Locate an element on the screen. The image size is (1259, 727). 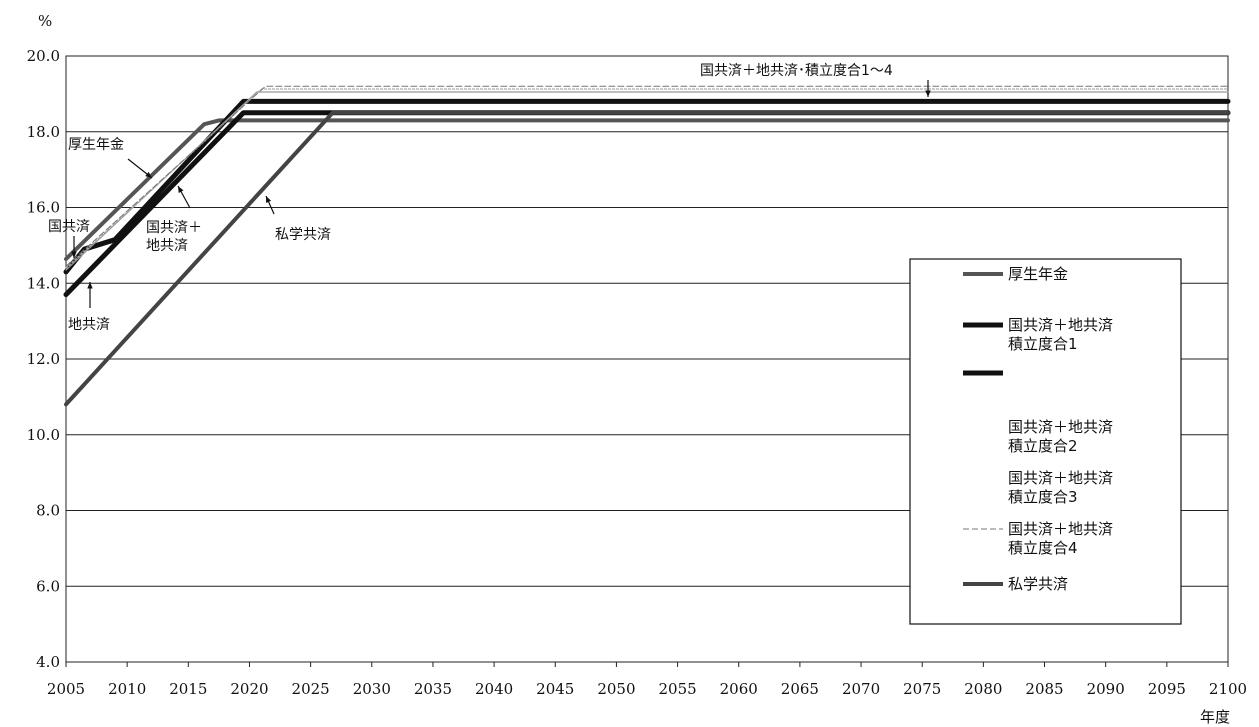
x-tick-label: 2075 is located at coordinates (922, 689).